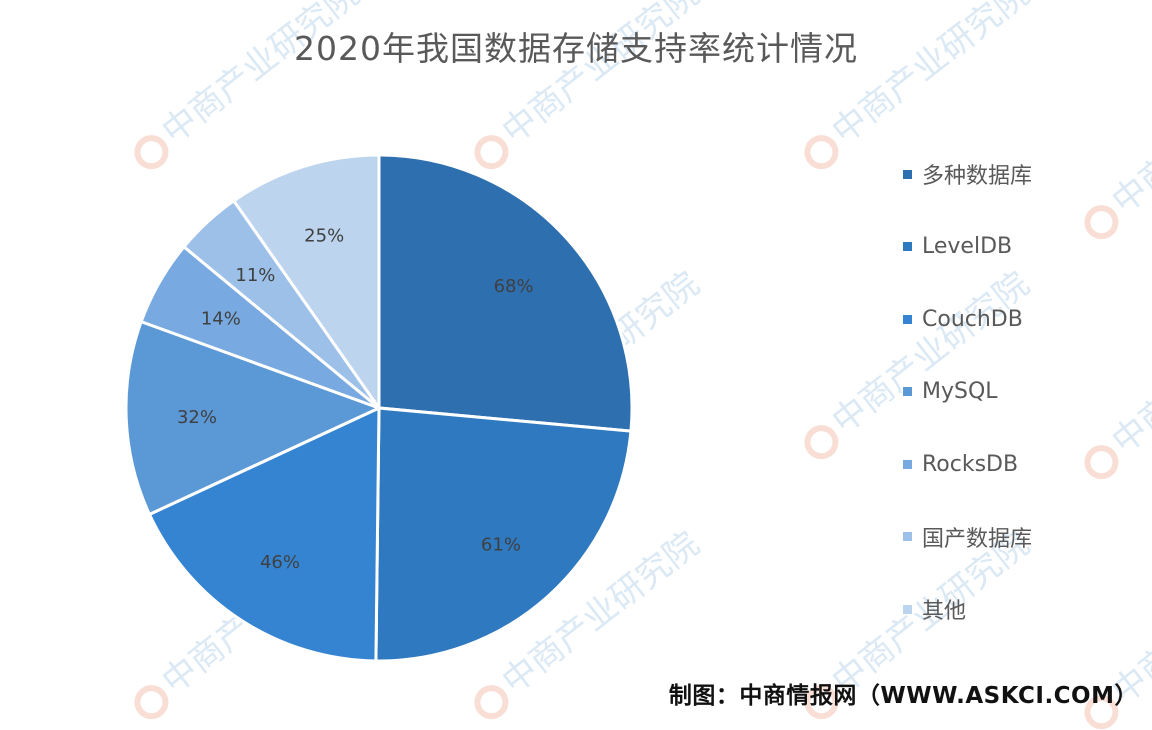 This screenshot has width=1152, height=730. I want to click on legend-item: LevelDB, so click(1023, 247).